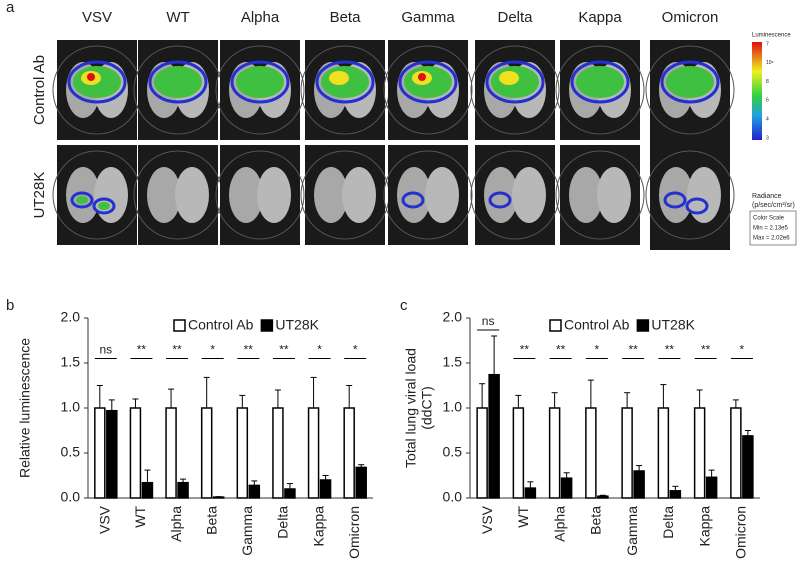 The width and height of the screenshot is (800, 569). What do you see at coordinates (211, 520) in the screenshot?
I see `x-tick-label: Beta` at bounding box center [211, 520].